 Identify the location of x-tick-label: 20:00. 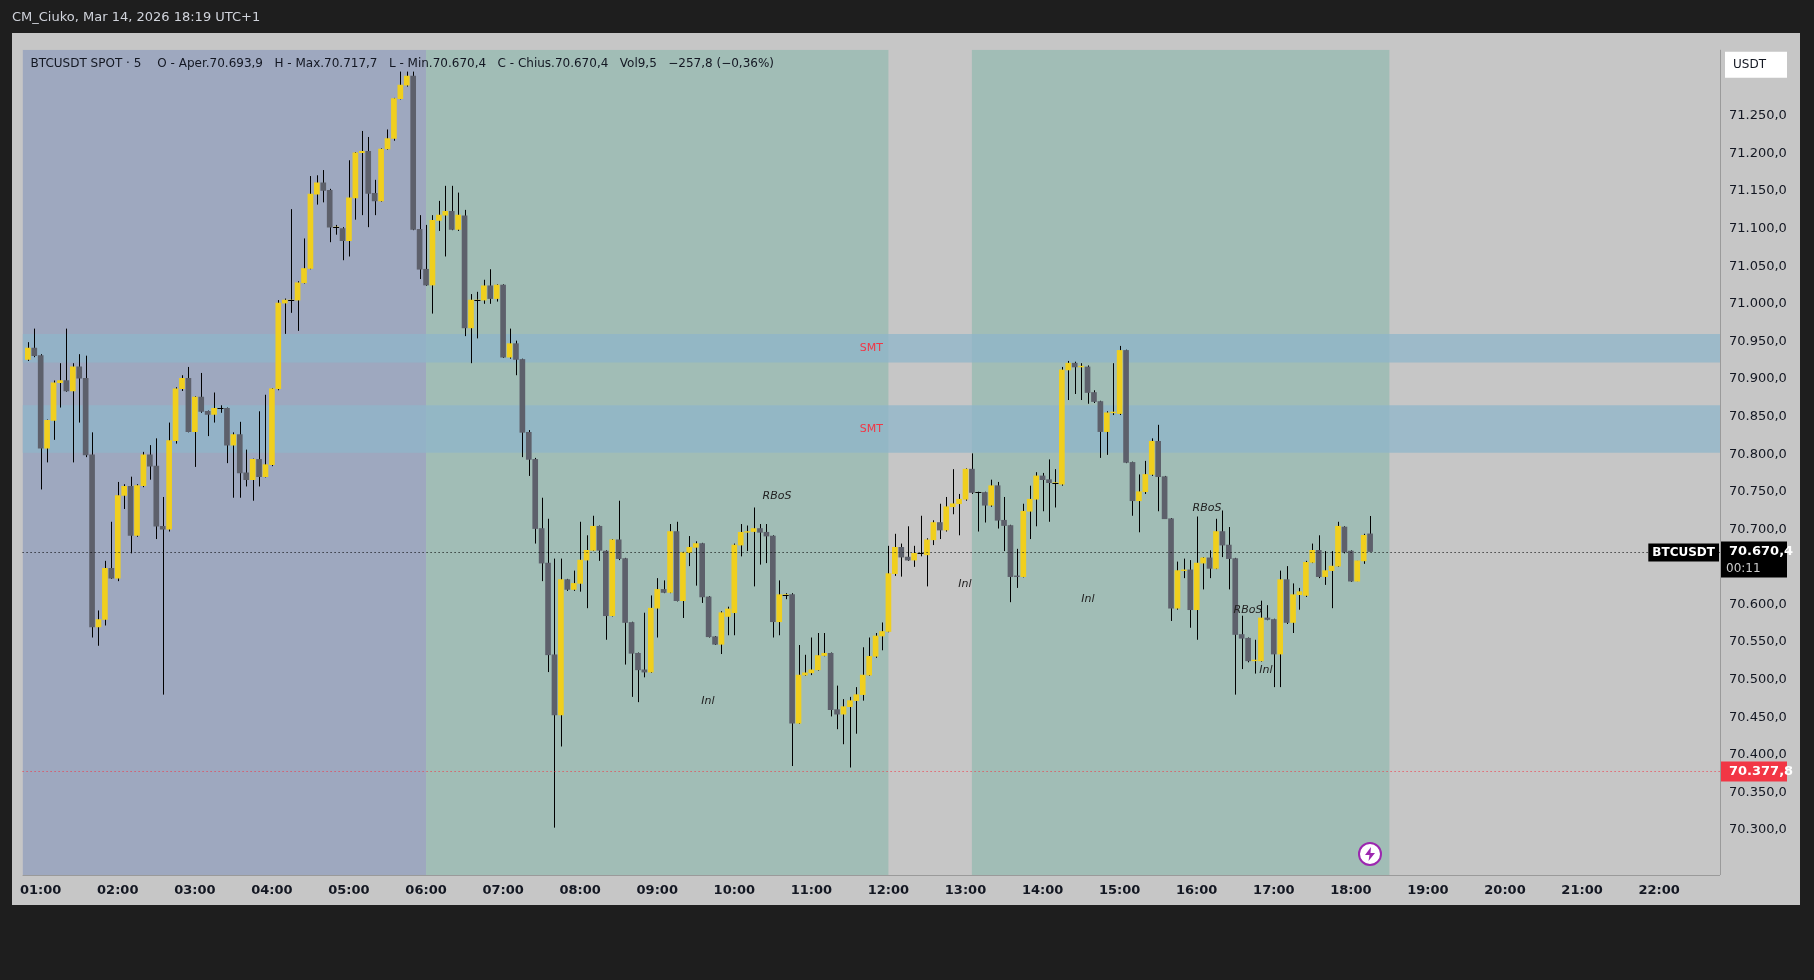
(1505, 890).